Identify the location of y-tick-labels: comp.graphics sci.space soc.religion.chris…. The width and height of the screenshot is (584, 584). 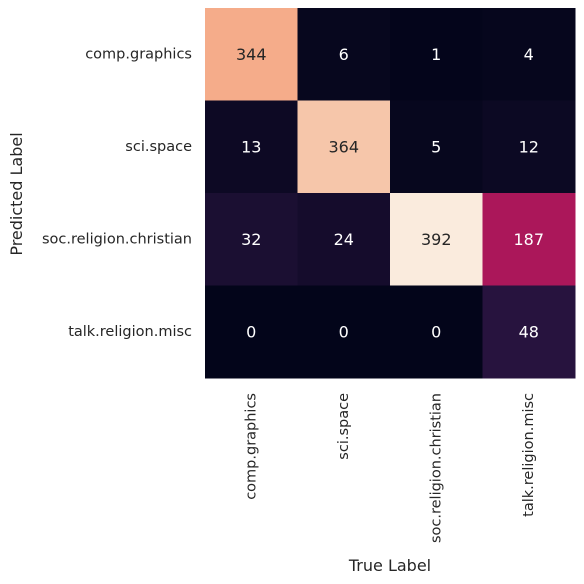
(117, 193).